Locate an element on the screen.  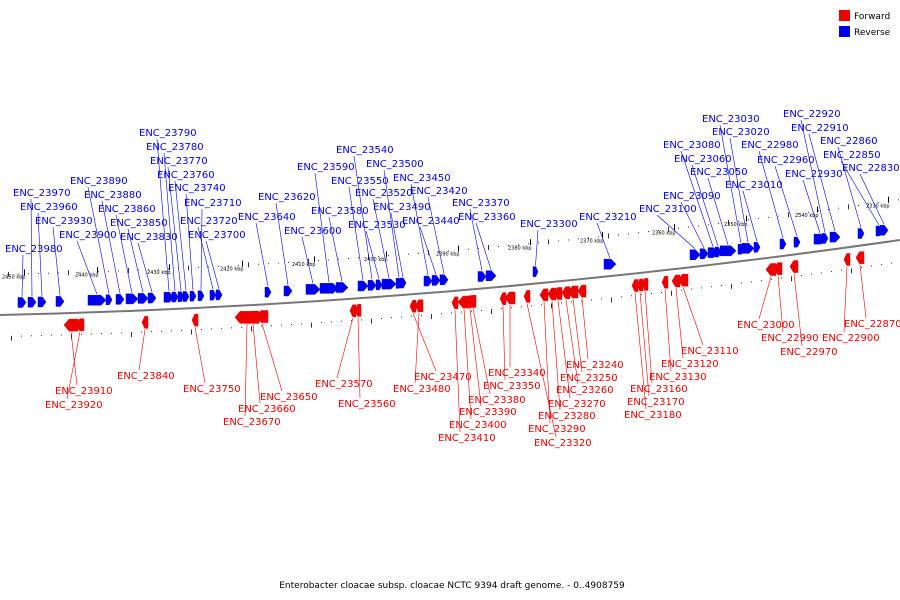
gene-label-forward: ENC_23000 is located at coordinates (766, 325).